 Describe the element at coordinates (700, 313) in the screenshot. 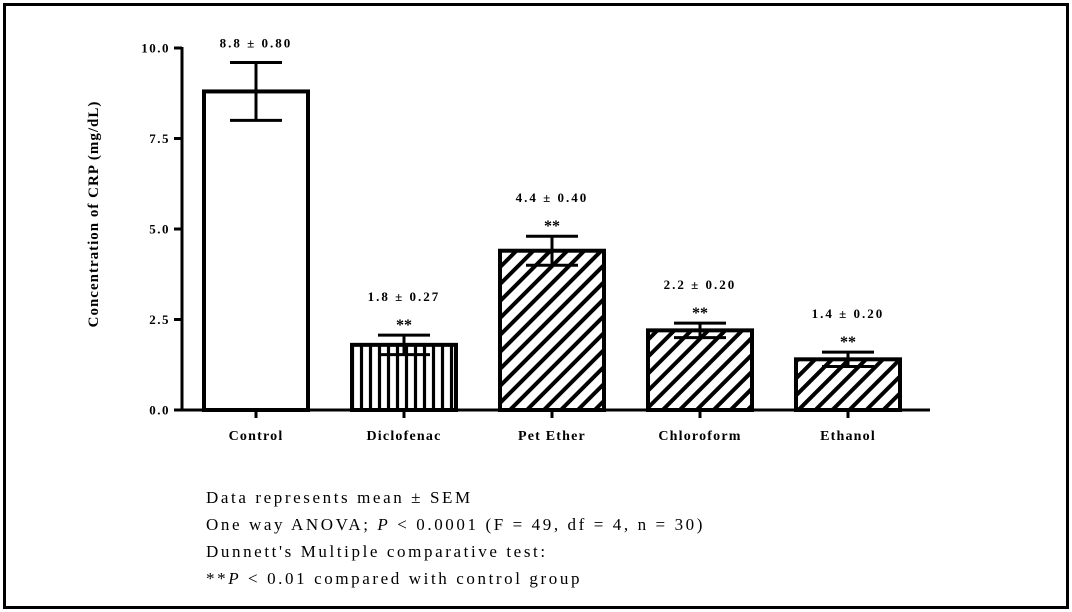

I see `significance-label-3: **` at that location.